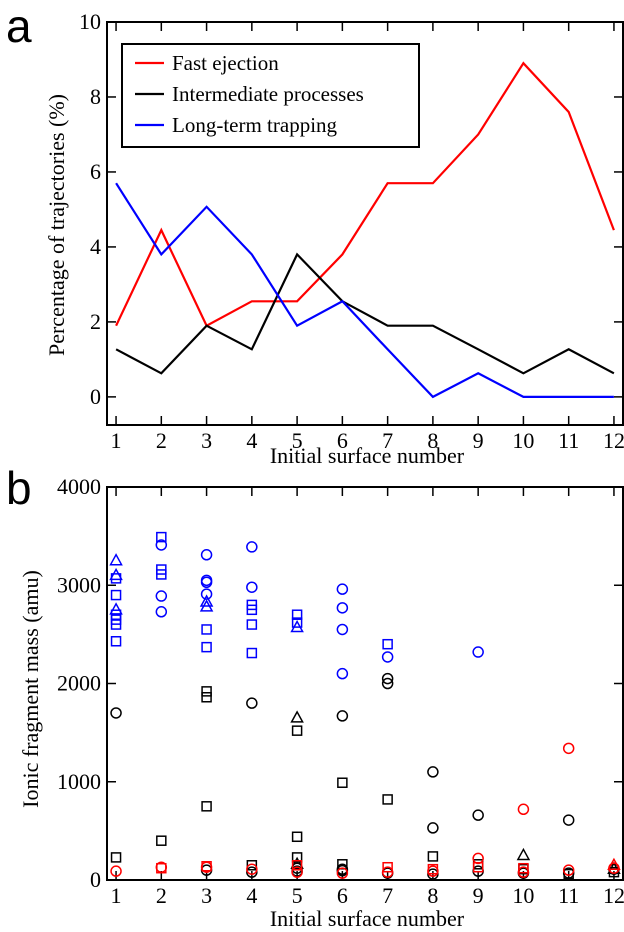 This screenshot has height=932, width=624. Describe the element at coordinates (95, 396) in the screenshot. I see `panel-a-y-tick-label-0: 0` at that location.